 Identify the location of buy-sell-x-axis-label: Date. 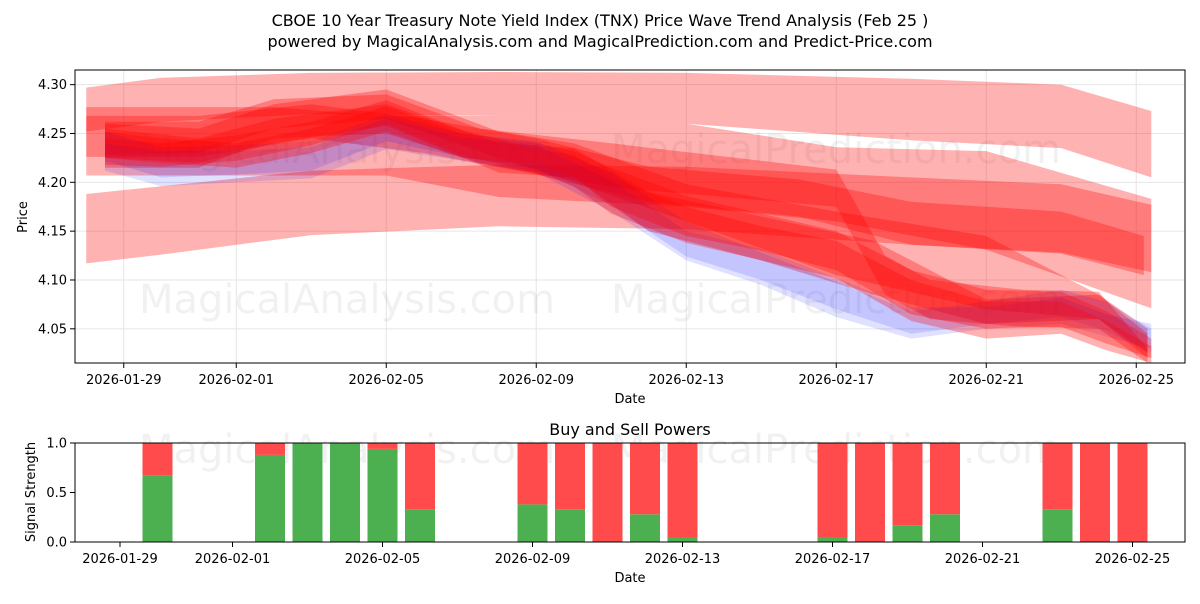
(629, 578).